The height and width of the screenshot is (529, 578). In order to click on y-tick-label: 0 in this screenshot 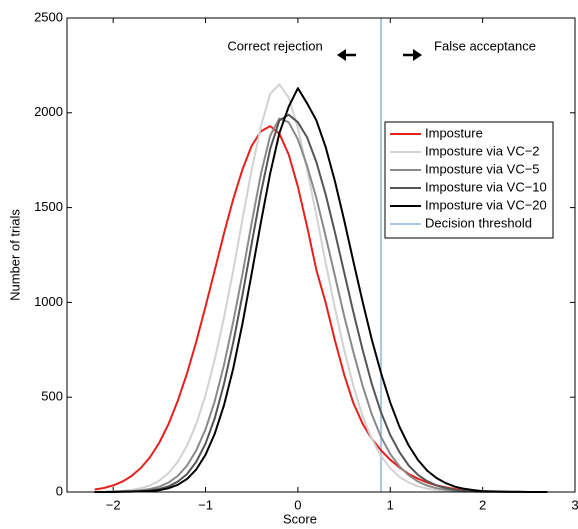, I will do `click(59, 490)`.